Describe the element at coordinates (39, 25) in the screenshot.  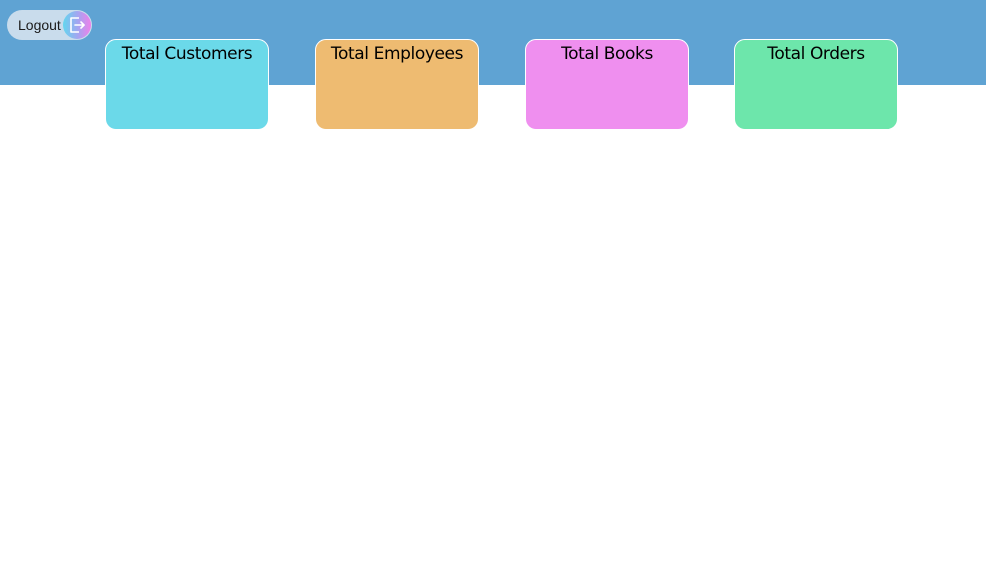
I see `logout-label: Logout` at that location.